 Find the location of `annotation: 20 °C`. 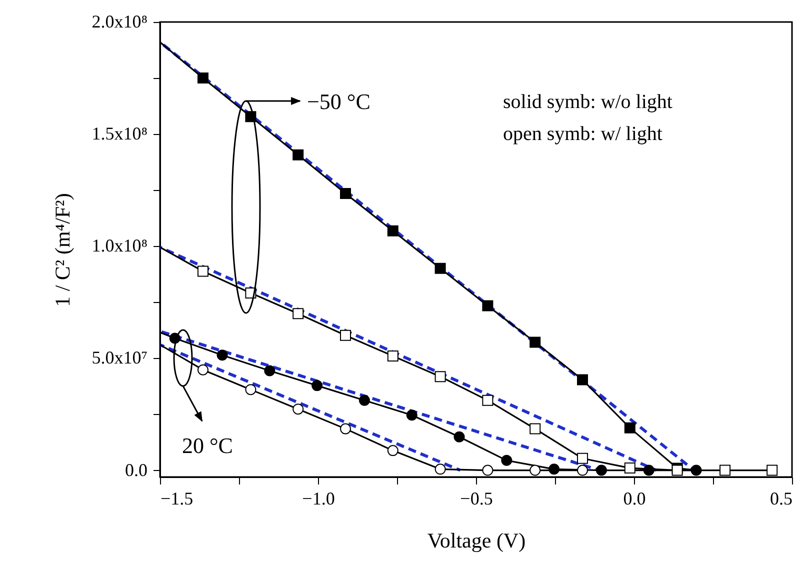

annotation: 20 °C is located at coordinates (207, 445).